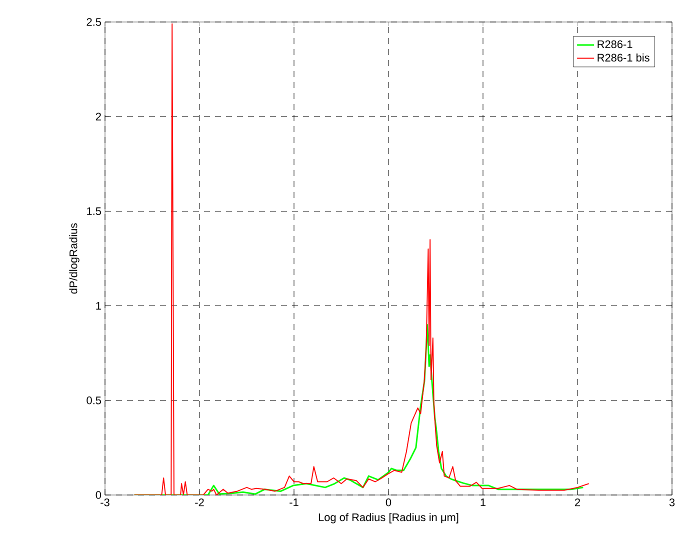 The image size is (681, 548). What do you see at coordinates (389, 502) in the screenshot?
I see `x-tick-label: 0` at bounding box center [389, 502].